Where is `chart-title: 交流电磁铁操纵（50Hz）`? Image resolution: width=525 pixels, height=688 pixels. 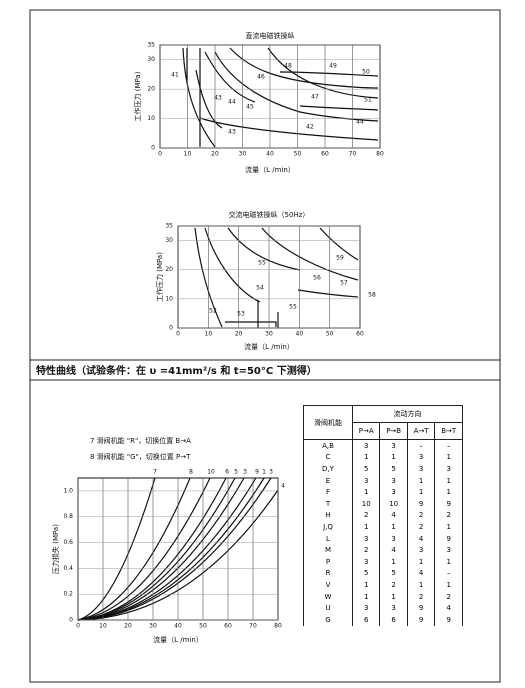
chart-title: 交流电磁铁操纵（50Hz） is located at coordinates (269, 214).